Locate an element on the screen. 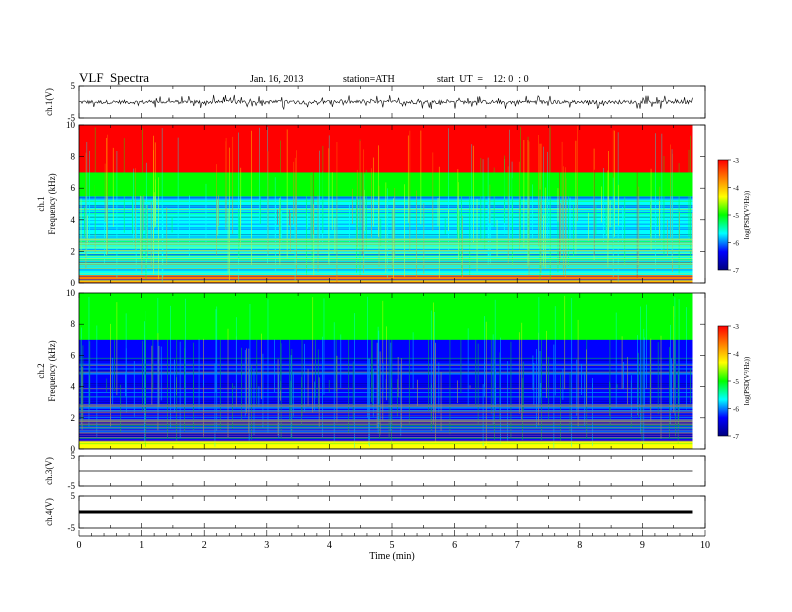 The image size is (792, 612). ch2-spectrogram-ytick-label: 0 is located at coordinates (73, 449).